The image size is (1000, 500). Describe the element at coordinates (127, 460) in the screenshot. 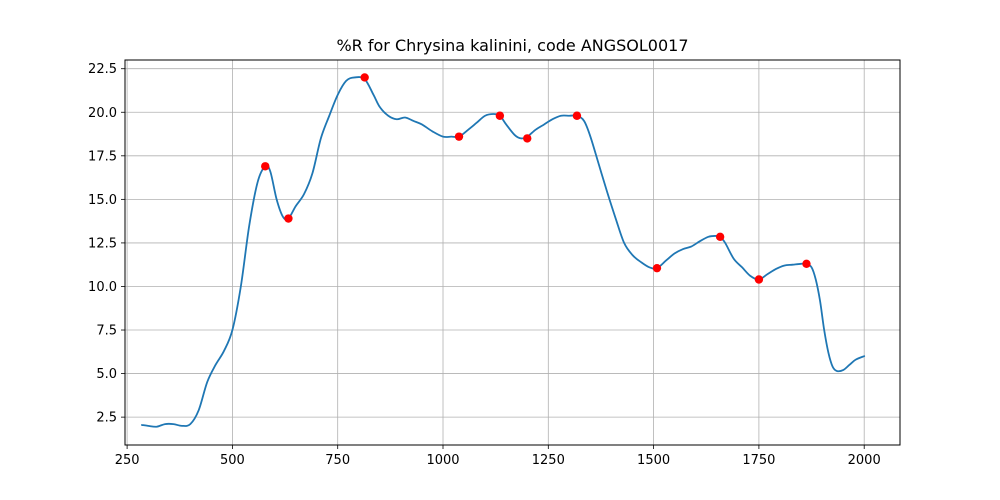

I see `x-tick-label: 250` at that location.